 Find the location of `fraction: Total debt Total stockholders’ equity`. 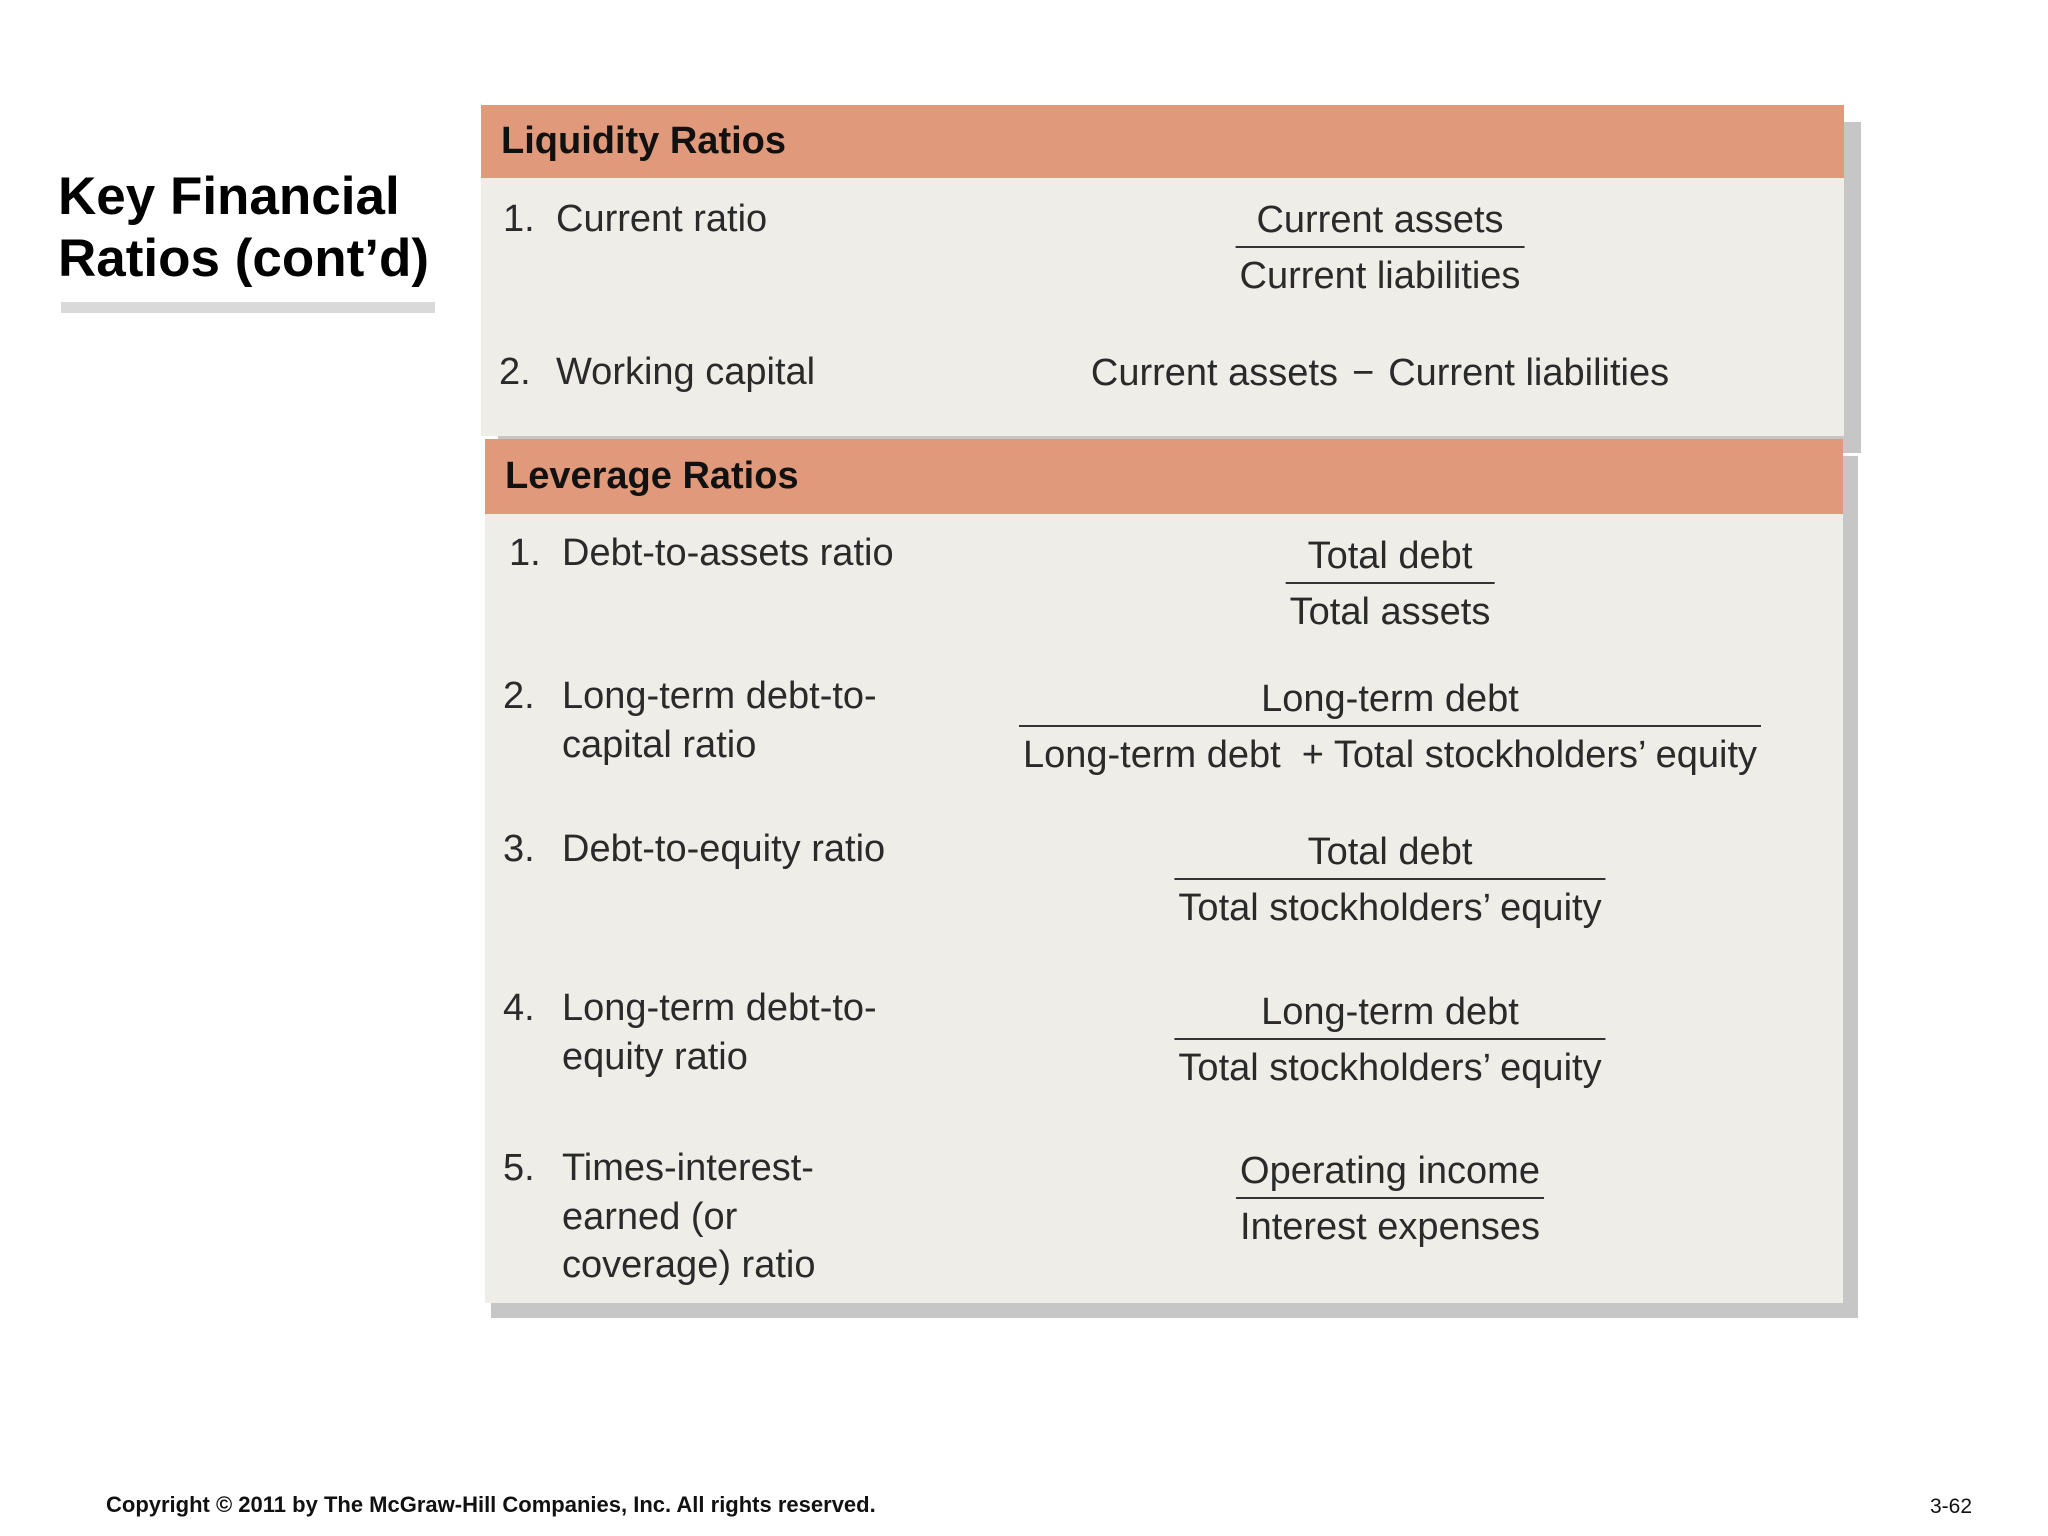

fraction: Total debt Total stockholders’ equity is located at coordinates (1390, 880).